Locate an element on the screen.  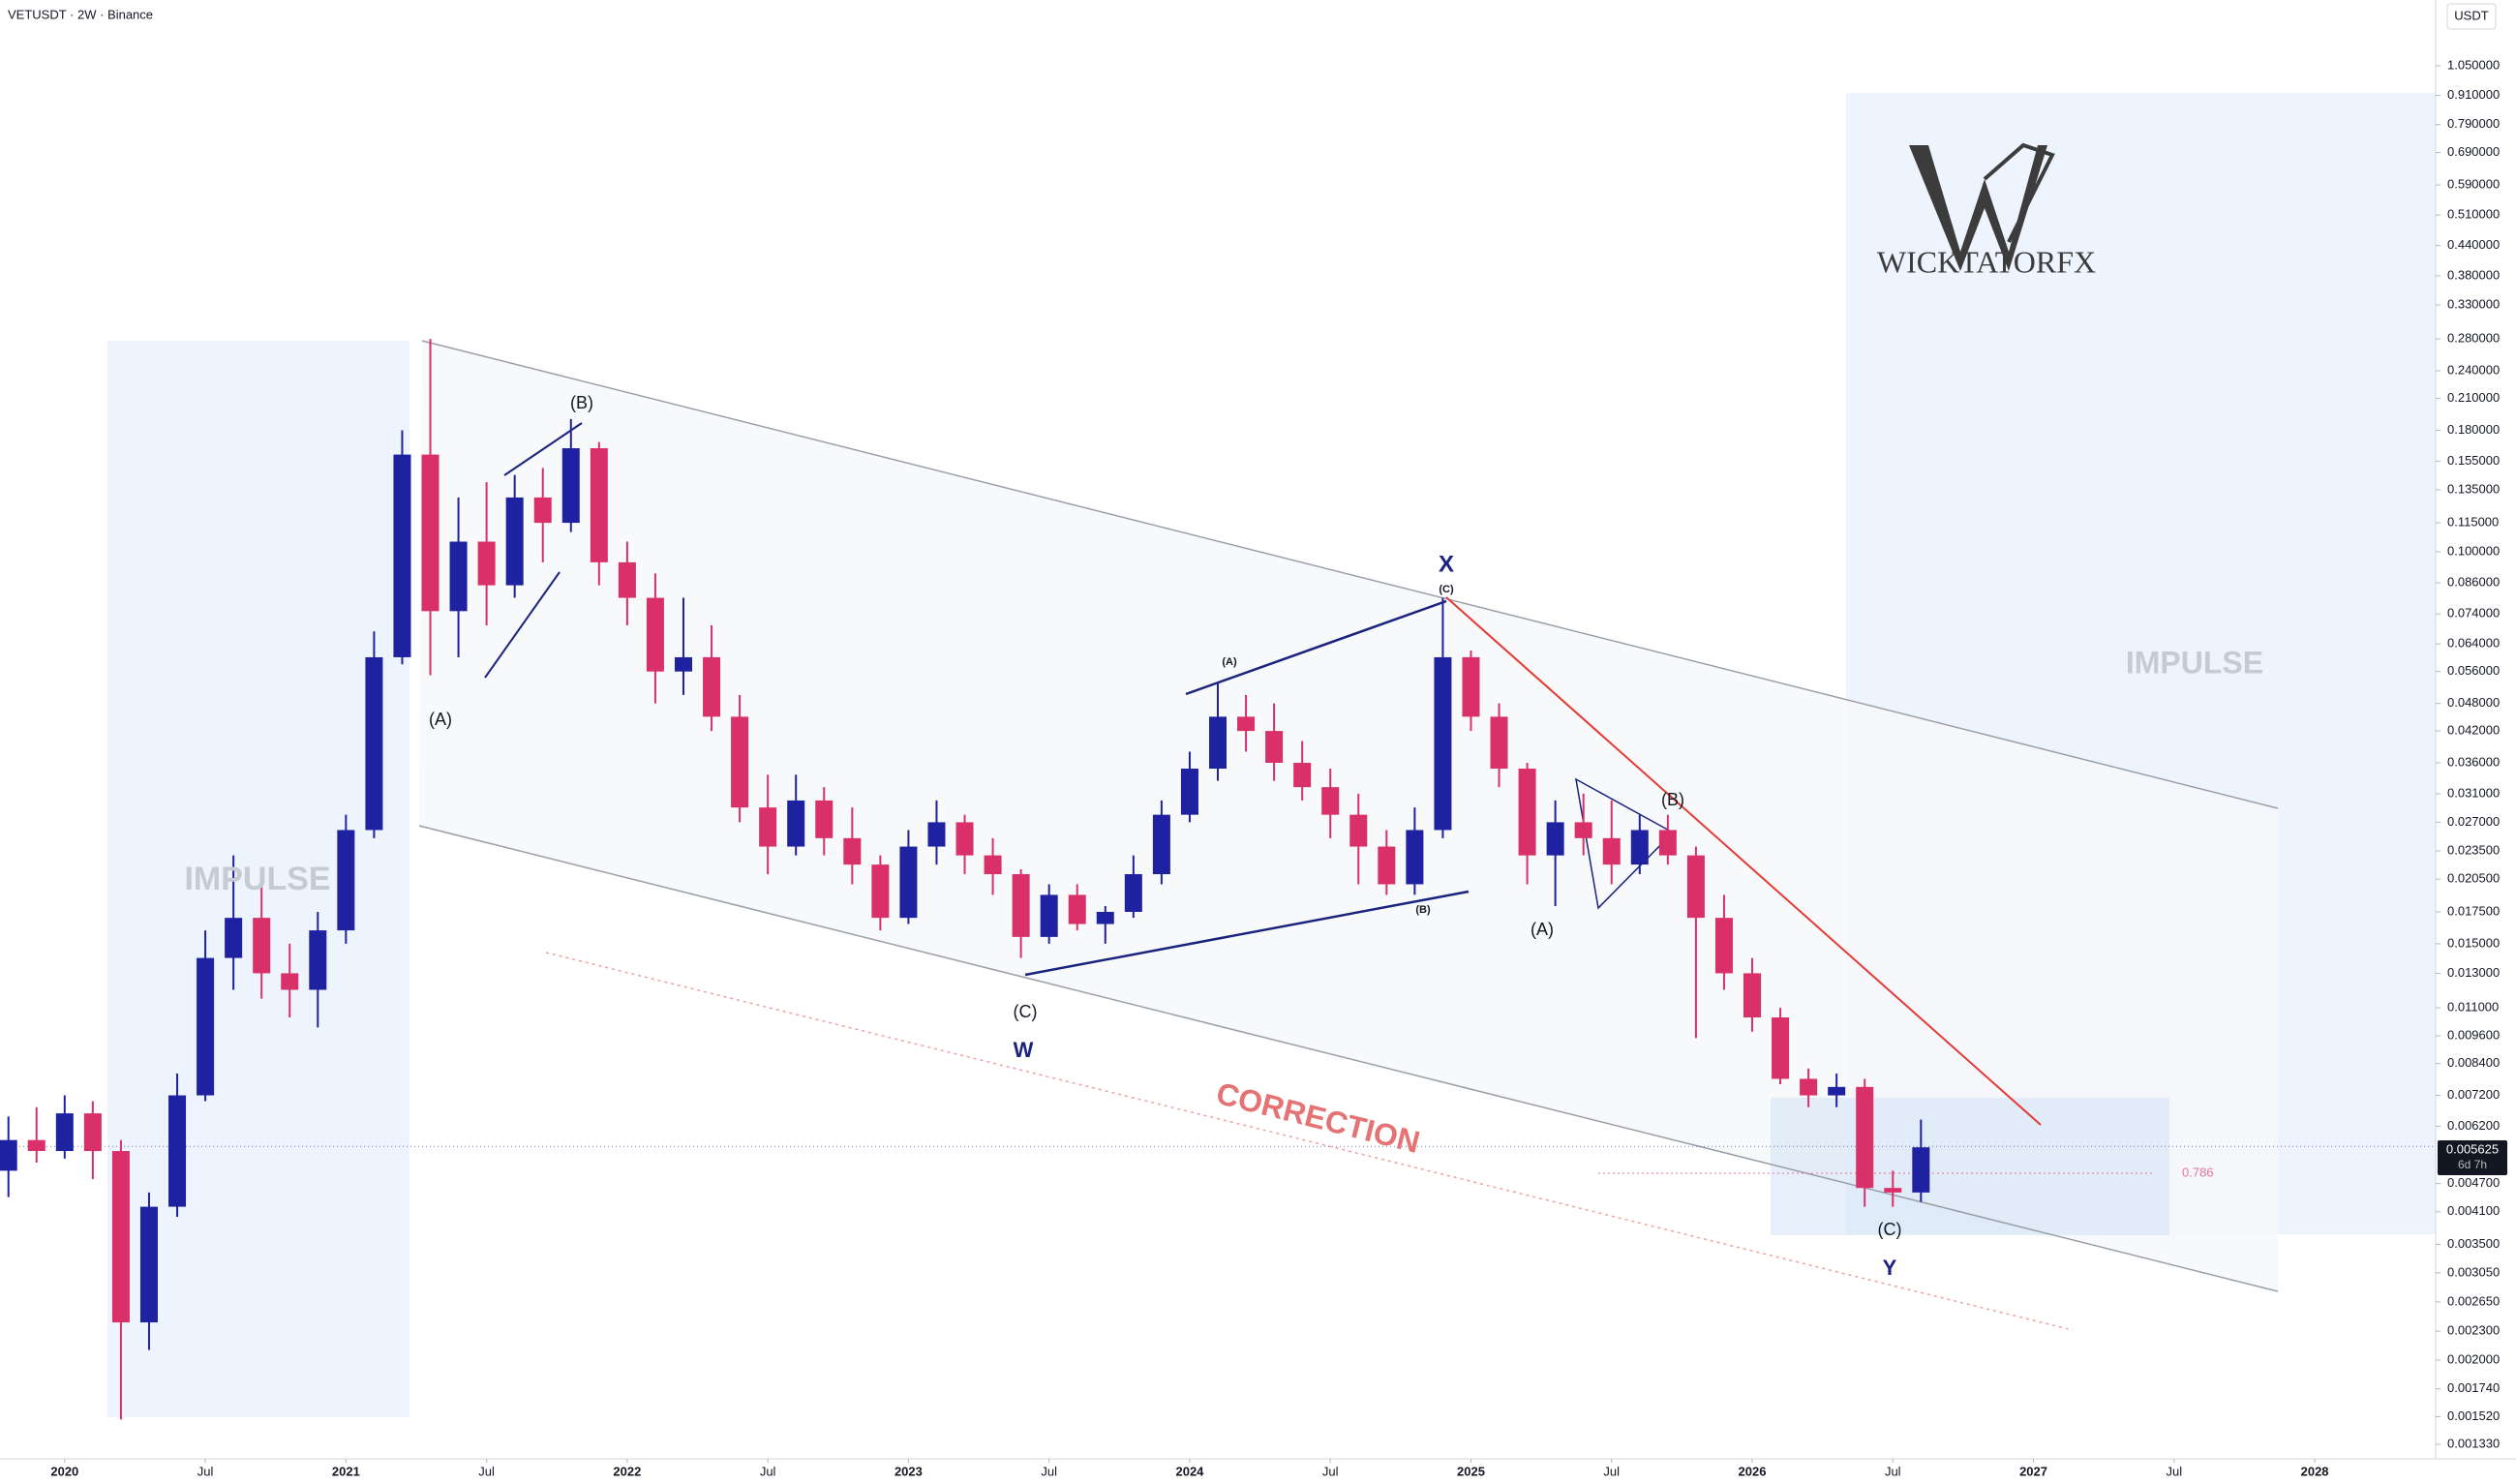
trend-line is located at coordinates (1743, 861).